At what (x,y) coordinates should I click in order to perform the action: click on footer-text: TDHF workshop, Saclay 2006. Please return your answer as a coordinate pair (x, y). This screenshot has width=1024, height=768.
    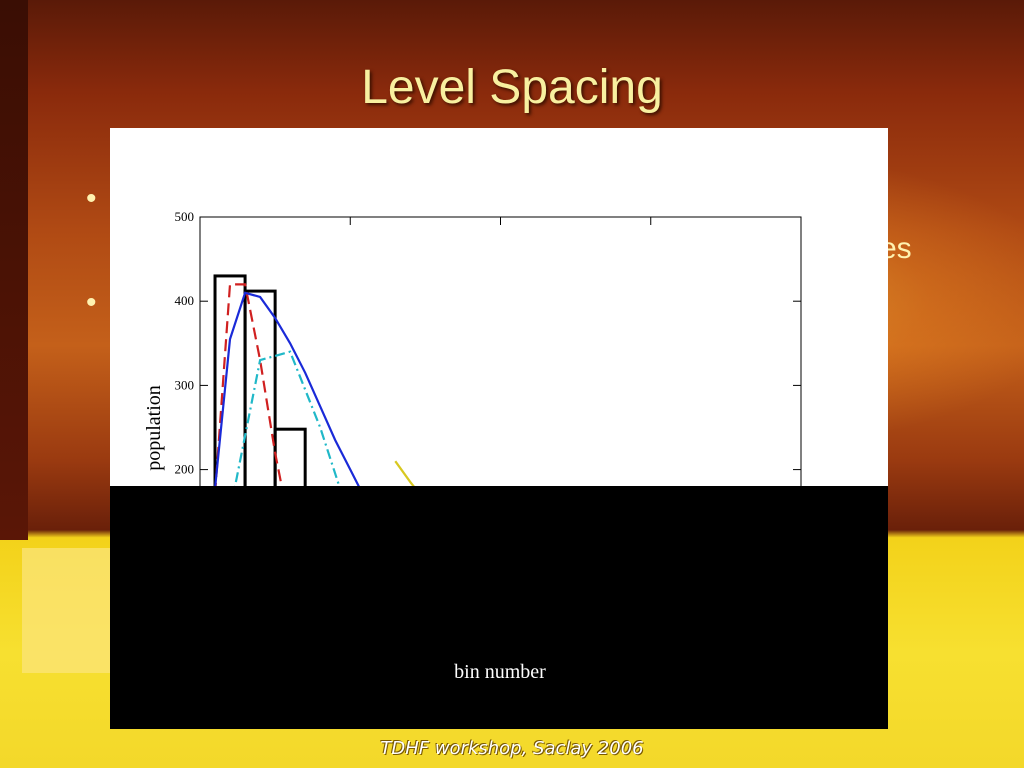
    Looking at the image, I should click on (512, 748).